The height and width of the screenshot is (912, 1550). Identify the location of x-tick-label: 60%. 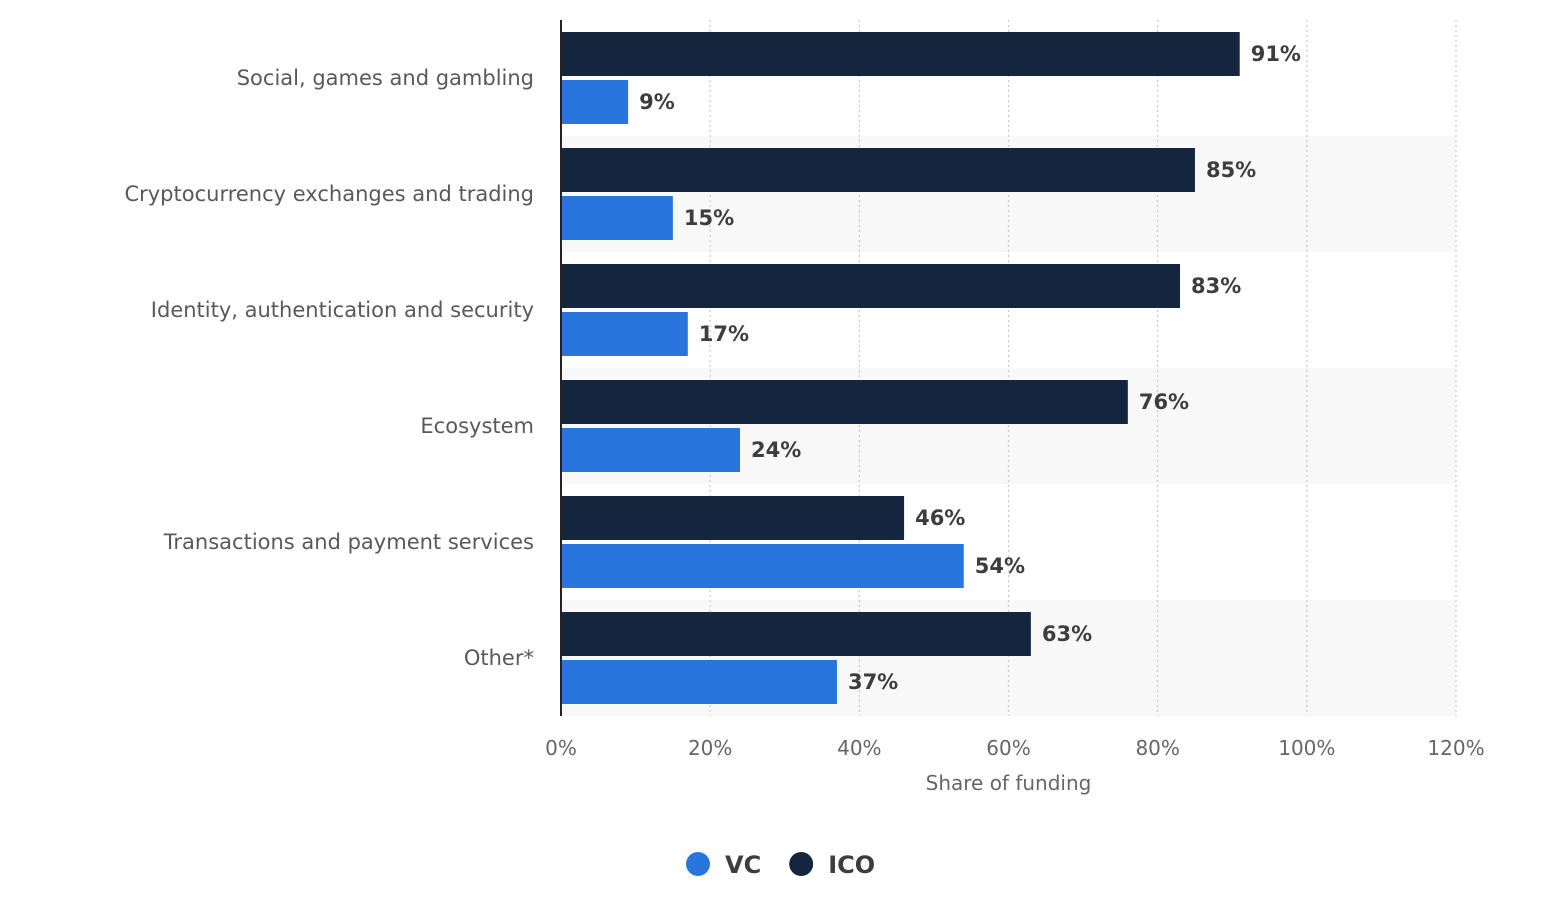
(1008, 748).